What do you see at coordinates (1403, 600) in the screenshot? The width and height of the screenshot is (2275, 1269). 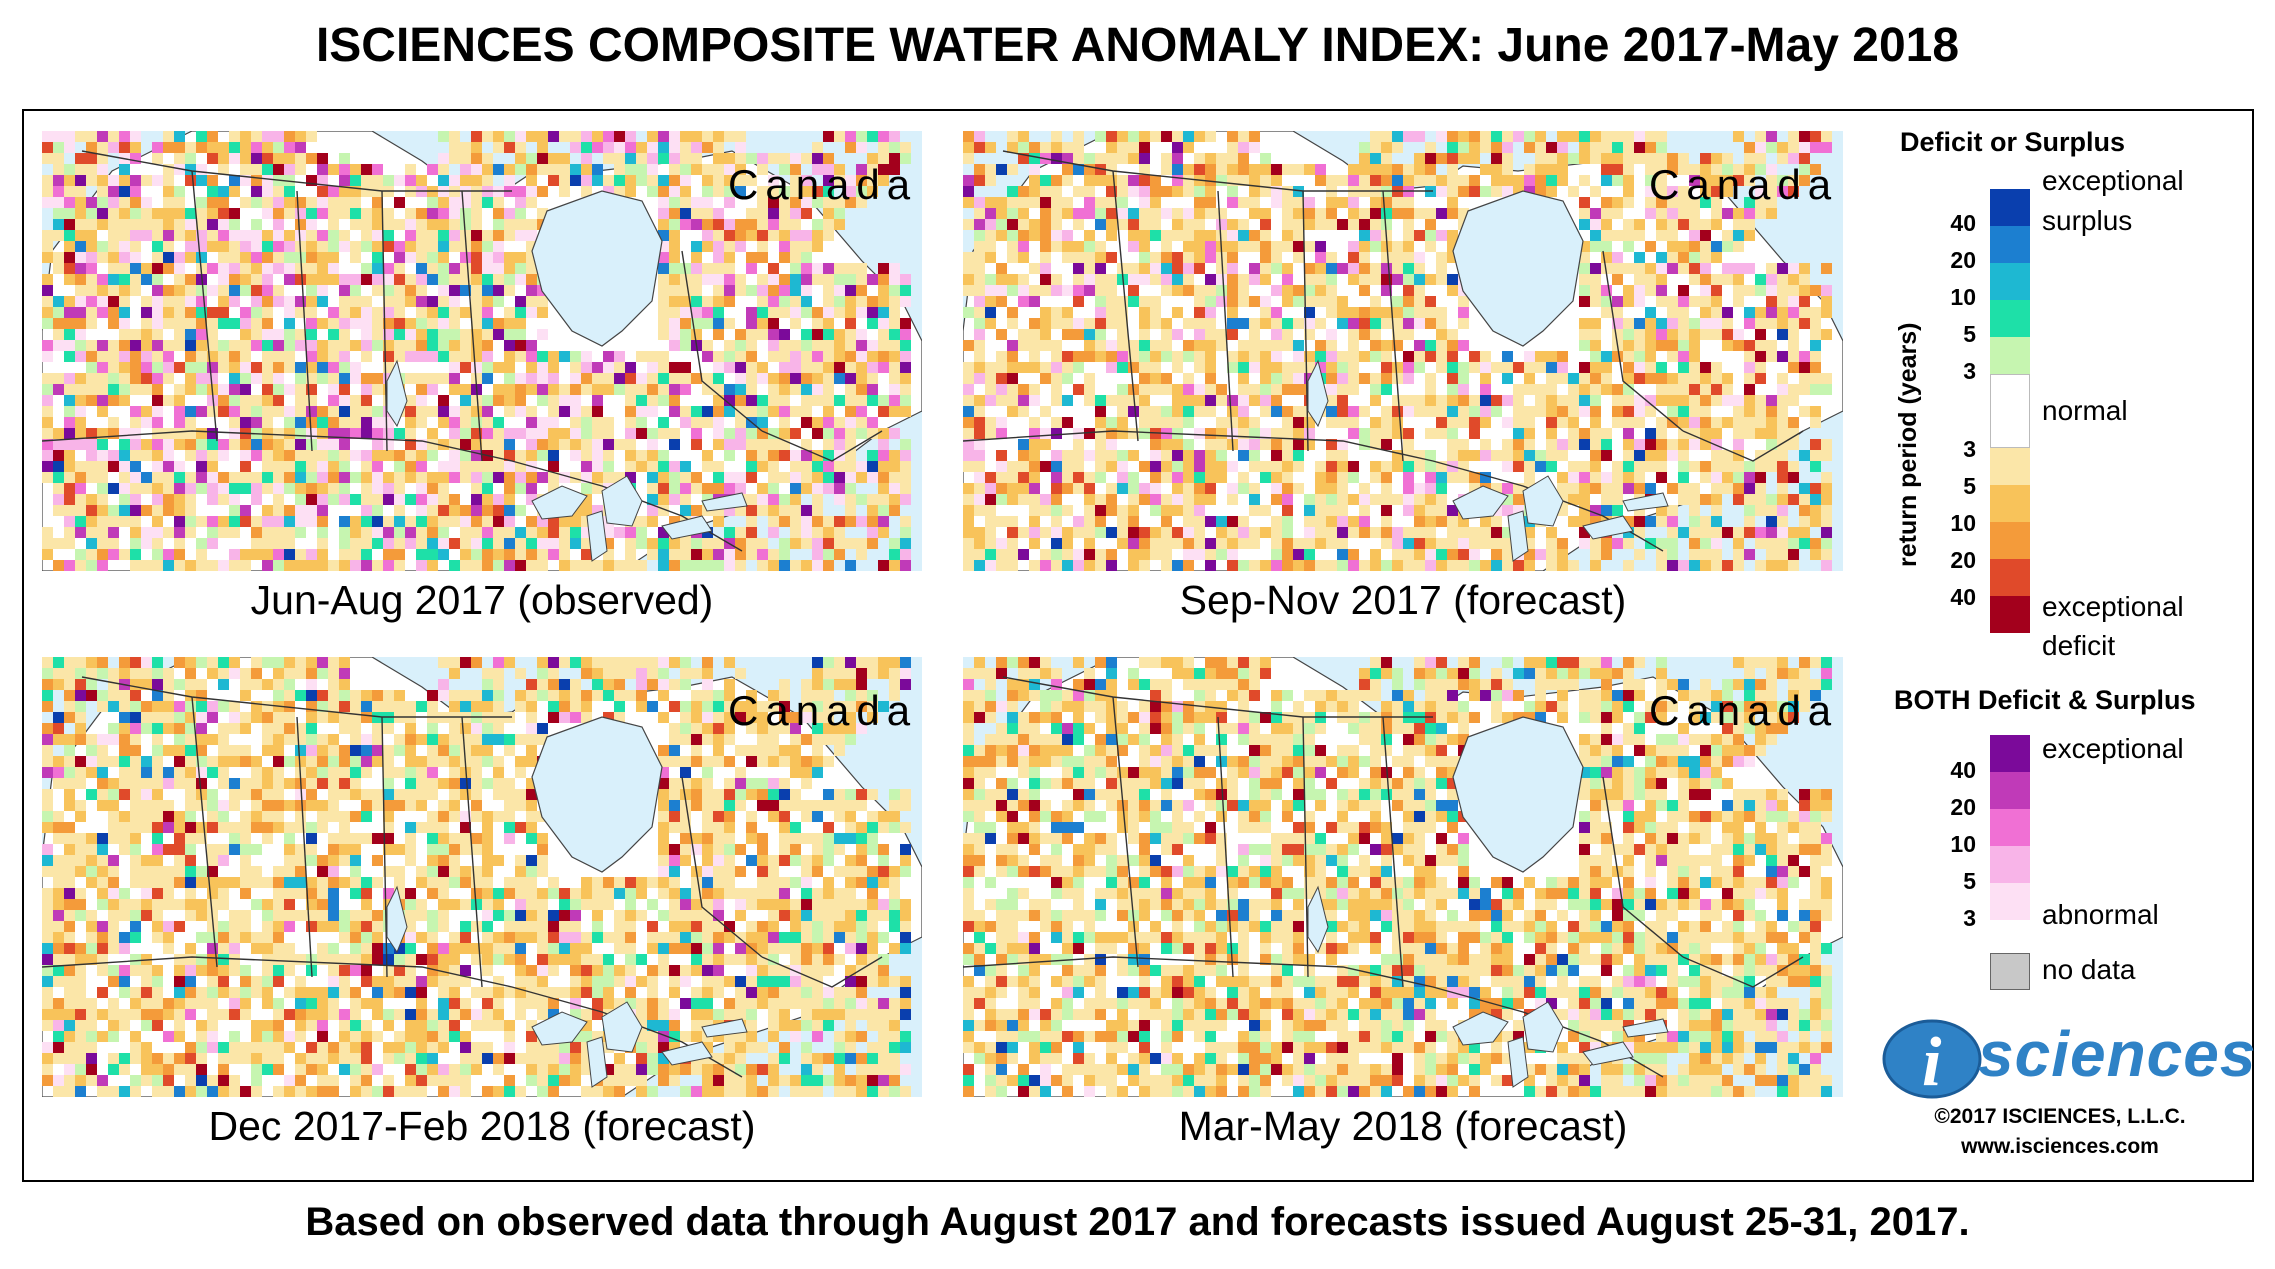 I see `panel-caption: Sep-Nov 2017 (forecast)` at bounding box center [1403, 600].